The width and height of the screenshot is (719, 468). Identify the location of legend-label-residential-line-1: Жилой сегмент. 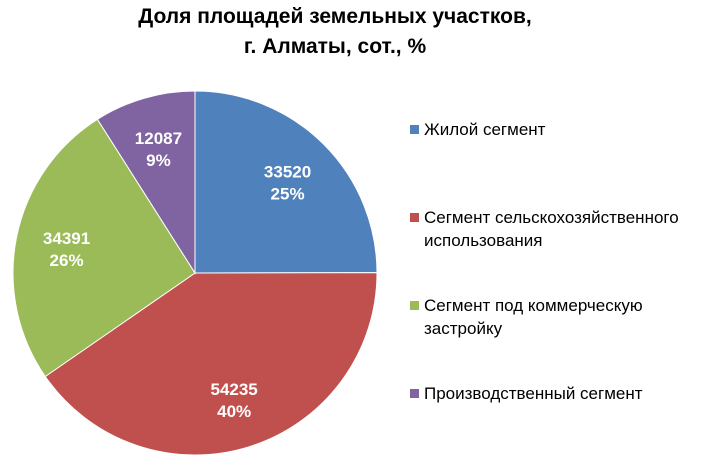
(485, 129).